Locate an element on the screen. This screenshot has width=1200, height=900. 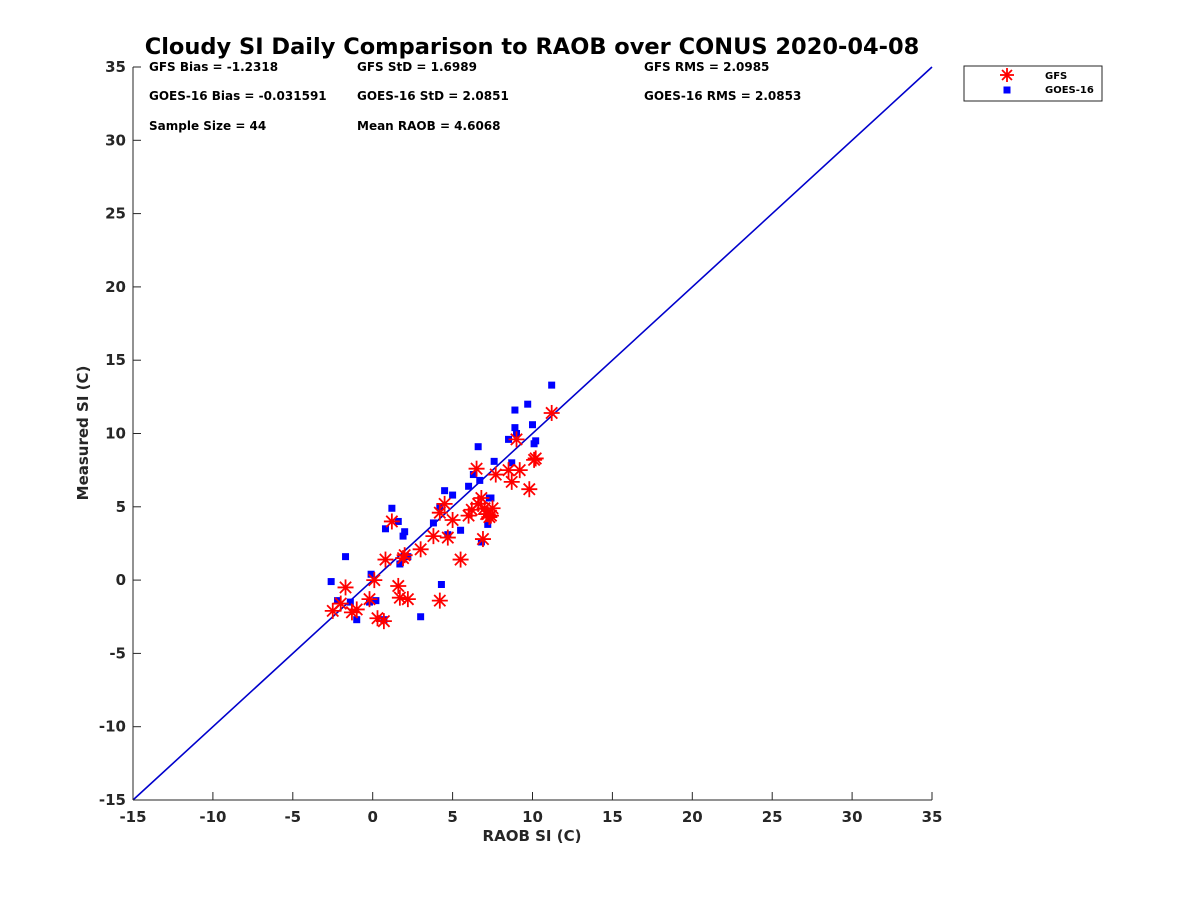
stat-gfs-rms: GFS RMS = 2.0985 is located at coordinates (706, 67).